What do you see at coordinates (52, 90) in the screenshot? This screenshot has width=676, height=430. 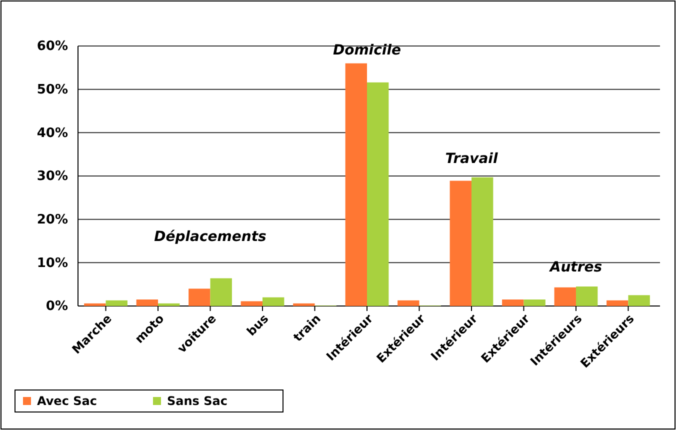 I see `y-tick-label: 50%` at bounding box center [52, 90].